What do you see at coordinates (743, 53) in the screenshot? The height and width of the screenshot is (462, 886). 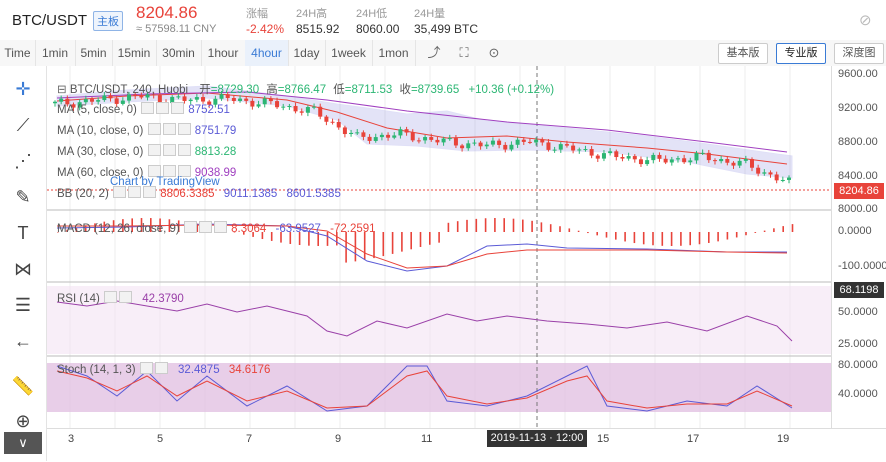 I see `view-basic-button: 基本版` at bounding box center [743, 53].